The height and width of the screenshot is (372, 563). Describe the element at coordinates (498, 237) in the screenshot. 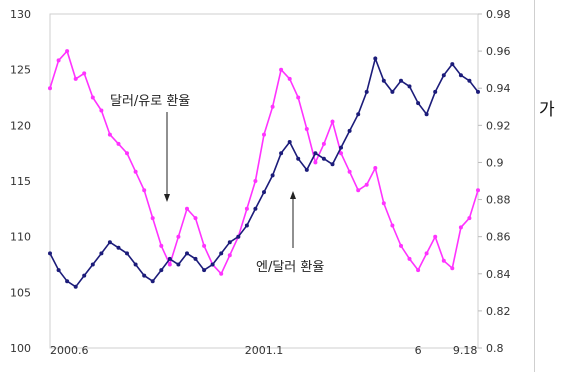

I see `right-tick-label: 0.86` at that location.